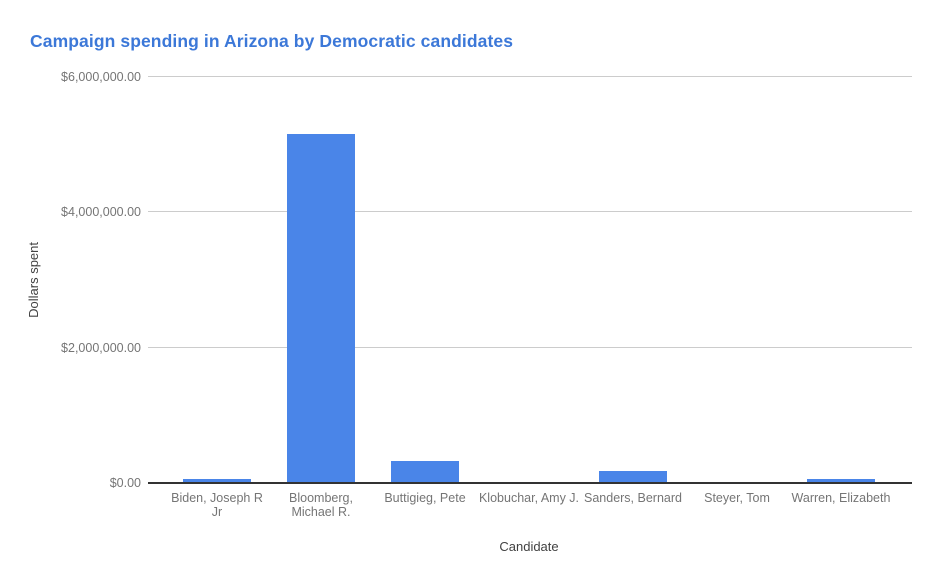 This screenshot has width=942, height=583. What do you see at coordinates (737, 498) in the screenshot?
I see `x-tick-label: Steyer, Tom` at bounding box center [737, 498].